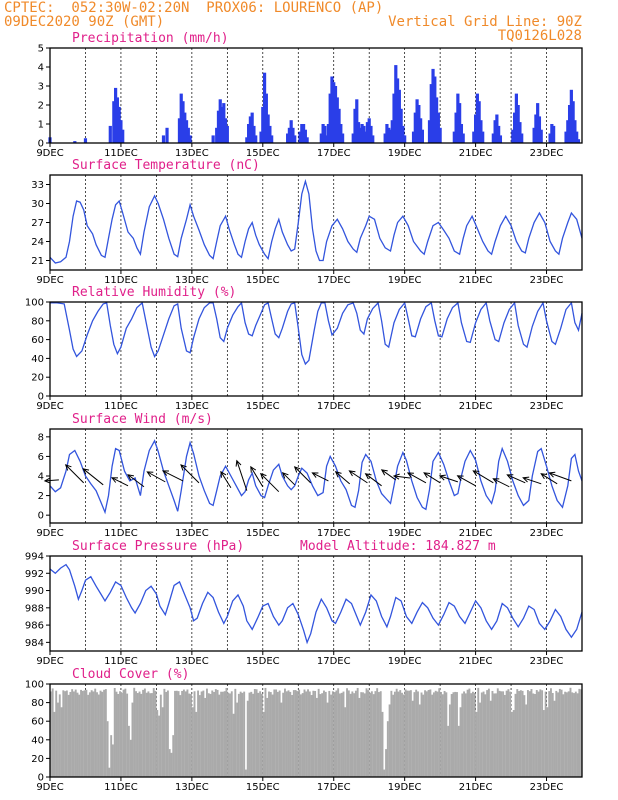 This screenshot has width=618, height=800. Describe the element at coordinates (41, 68) in the screenshot. I see `y-tick-label: 4` at that location.